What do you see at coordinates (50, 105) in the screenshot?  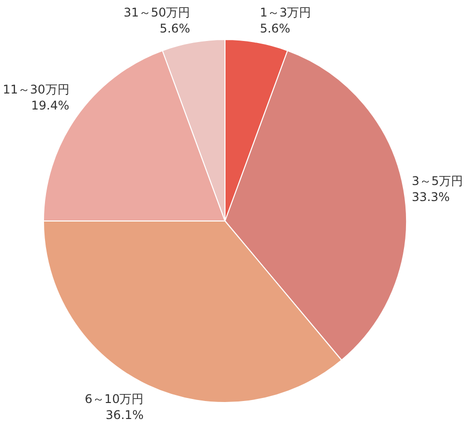 I see `data-label: 19.4%` at bounding box center [50, 105].